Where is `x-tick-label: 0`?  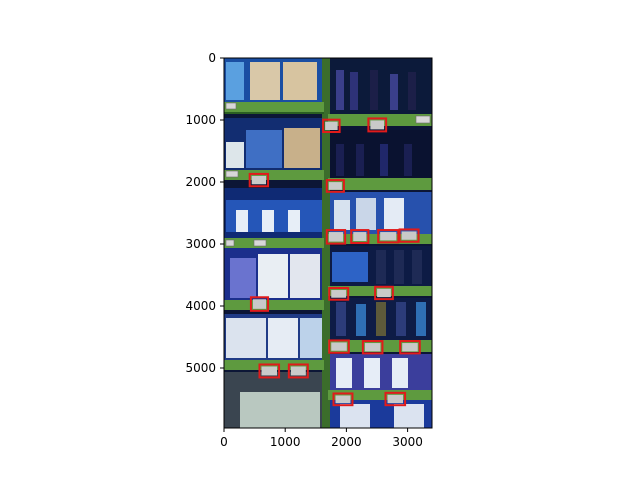 x-tick-label: 0 is located at coordinates (224, 442).